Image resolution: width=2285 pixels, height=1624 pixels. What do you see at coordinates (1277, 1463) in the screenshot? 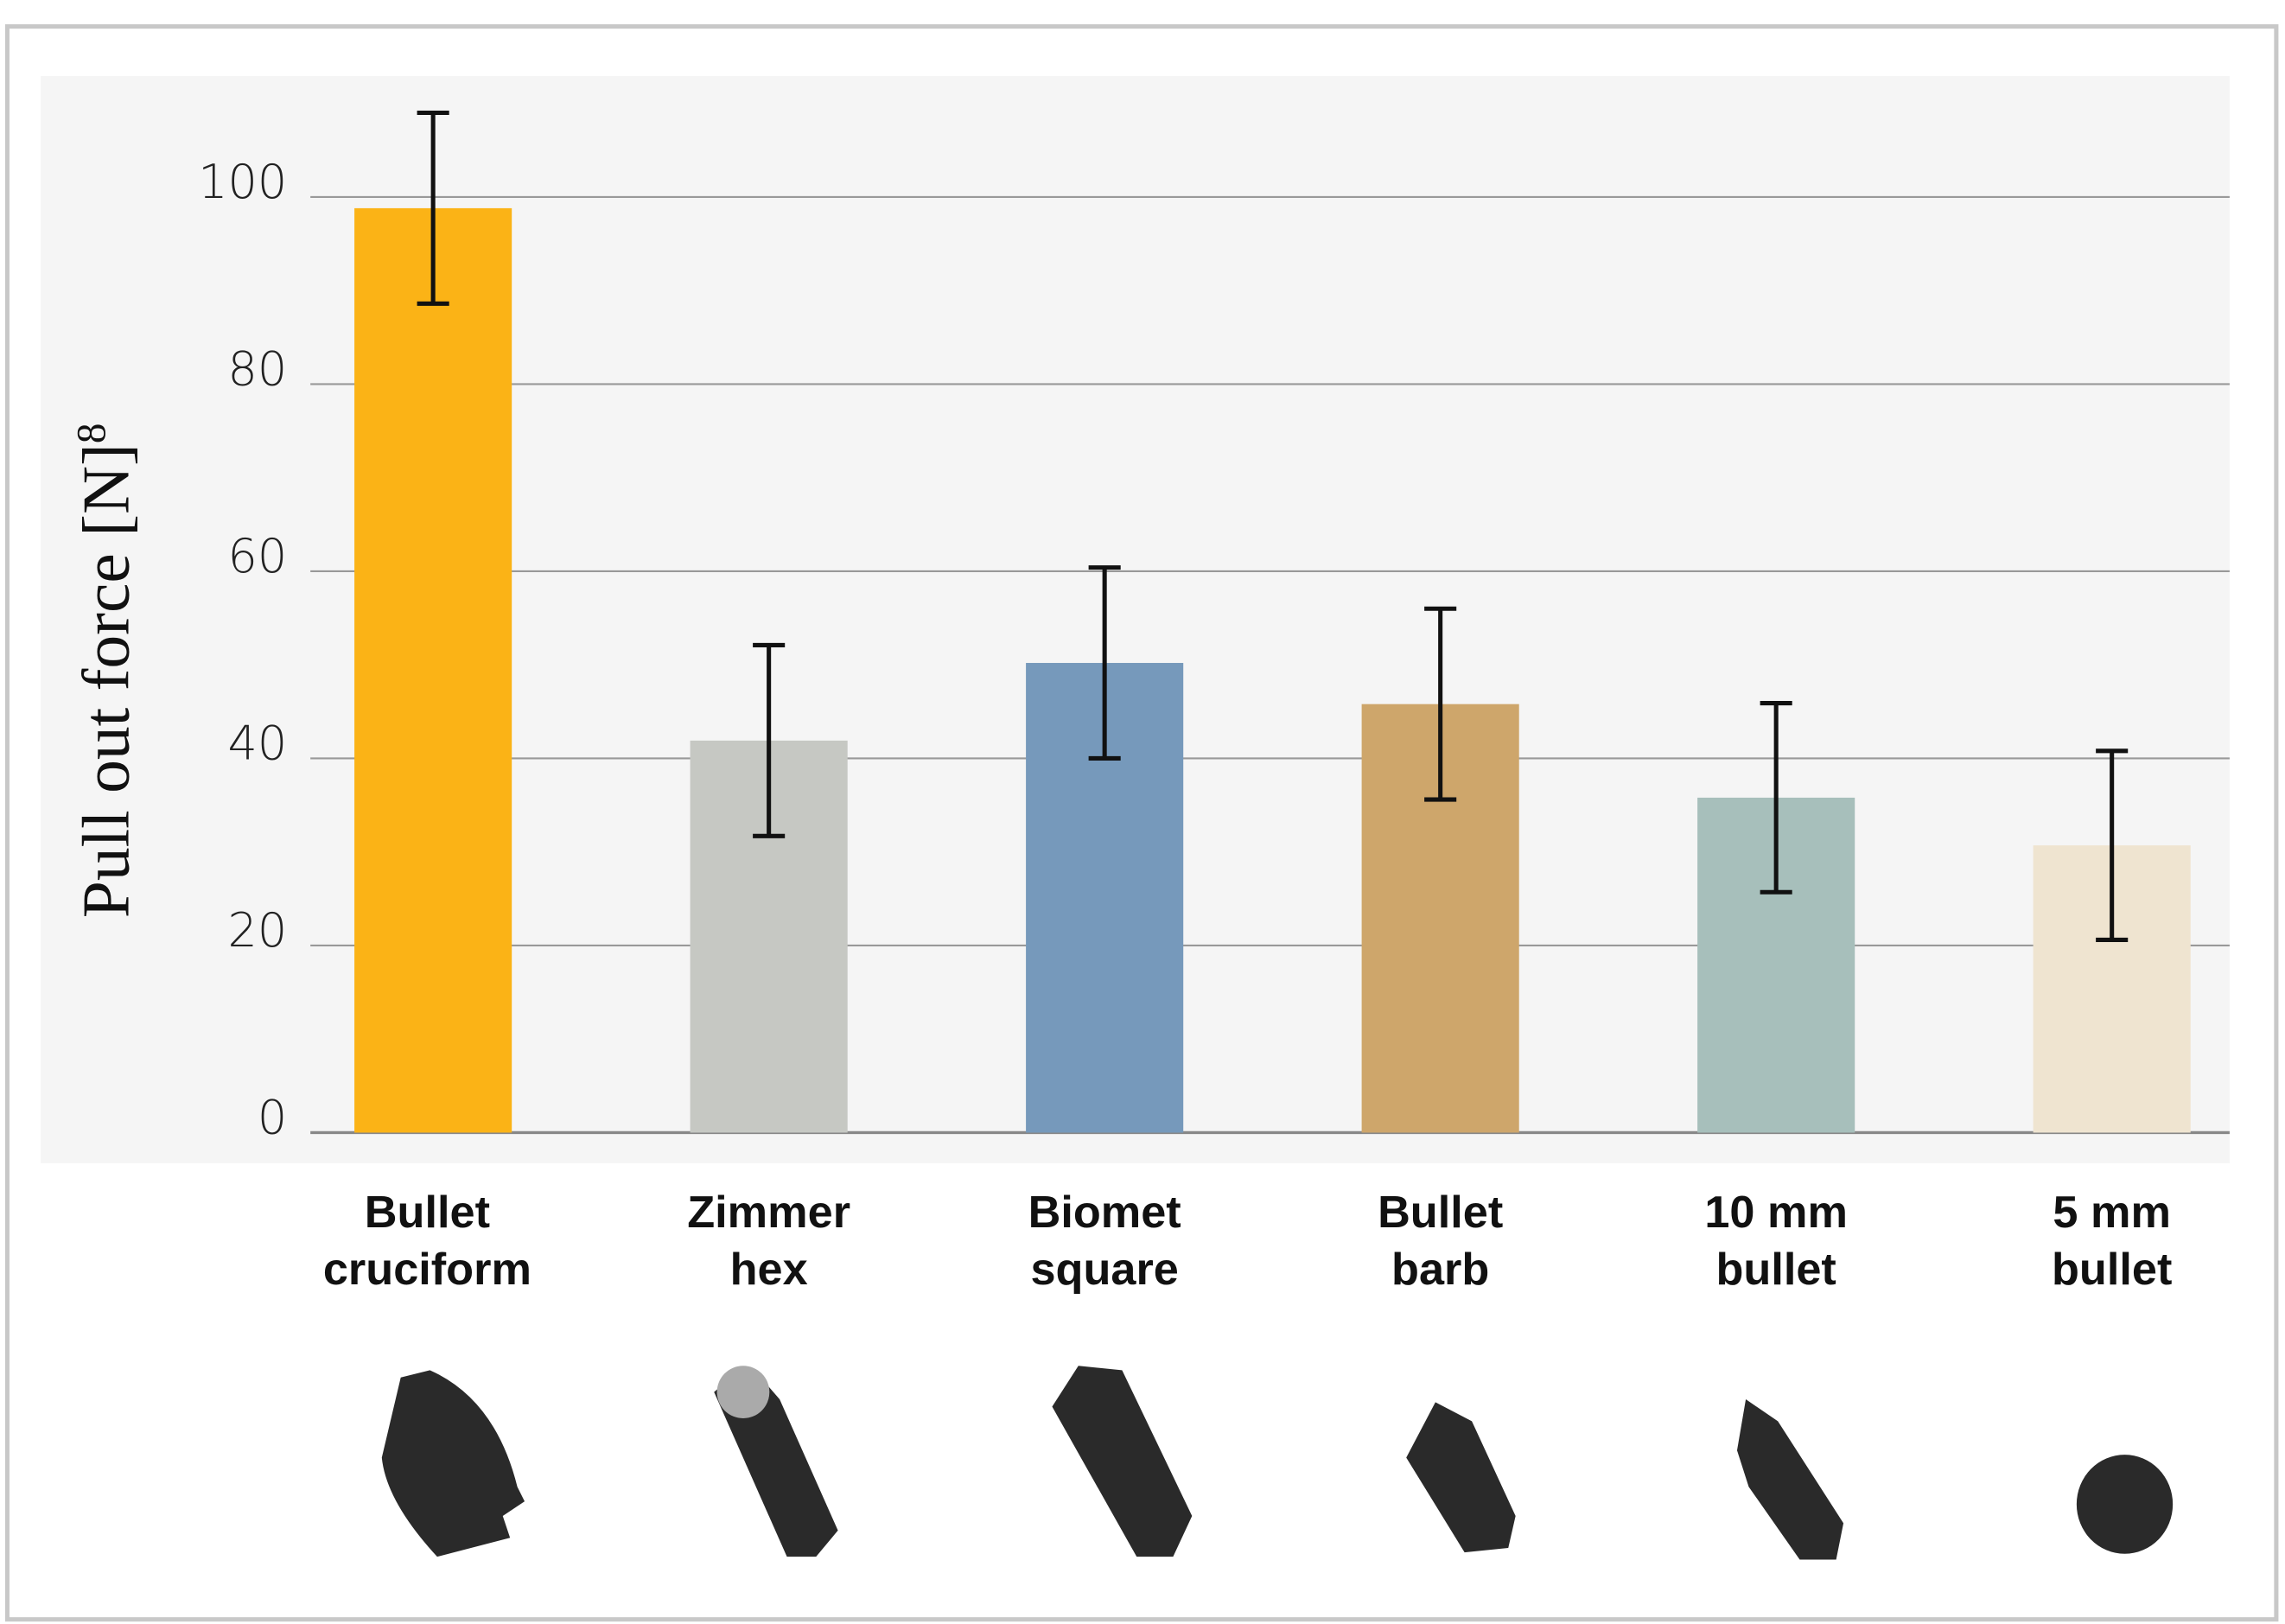
I see `implant-images` at bounding box center [1277, 1463].